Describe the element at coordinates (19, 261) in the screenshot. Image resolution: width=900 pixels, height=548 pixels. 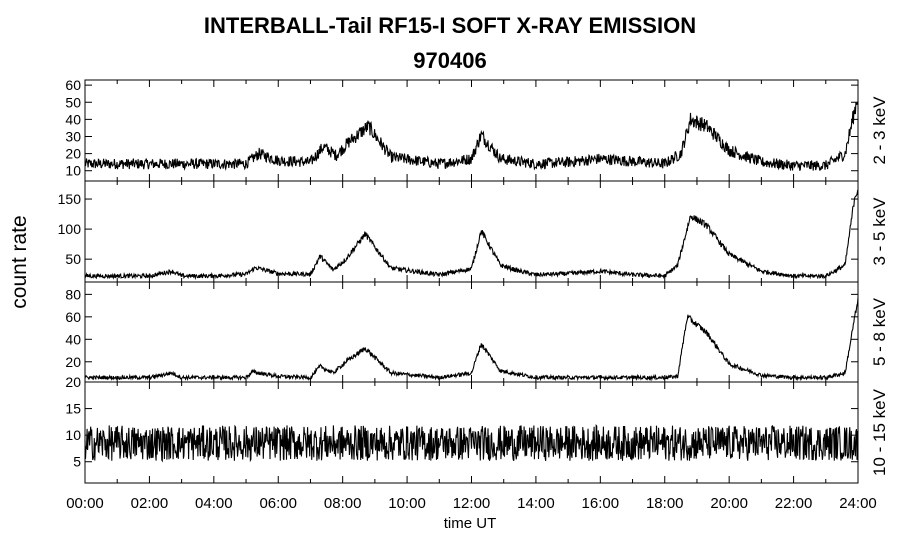
I see `y-axis-label: count rate` at that location.